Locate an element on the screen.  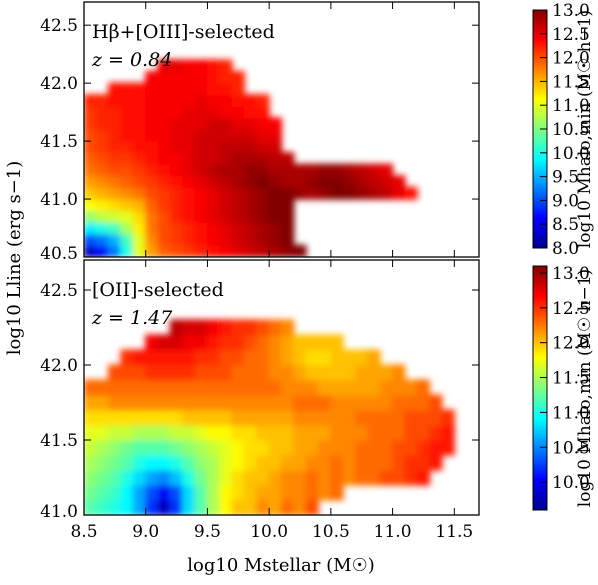
x-tick-label: 9.5 is located at coordinates (207, 532).